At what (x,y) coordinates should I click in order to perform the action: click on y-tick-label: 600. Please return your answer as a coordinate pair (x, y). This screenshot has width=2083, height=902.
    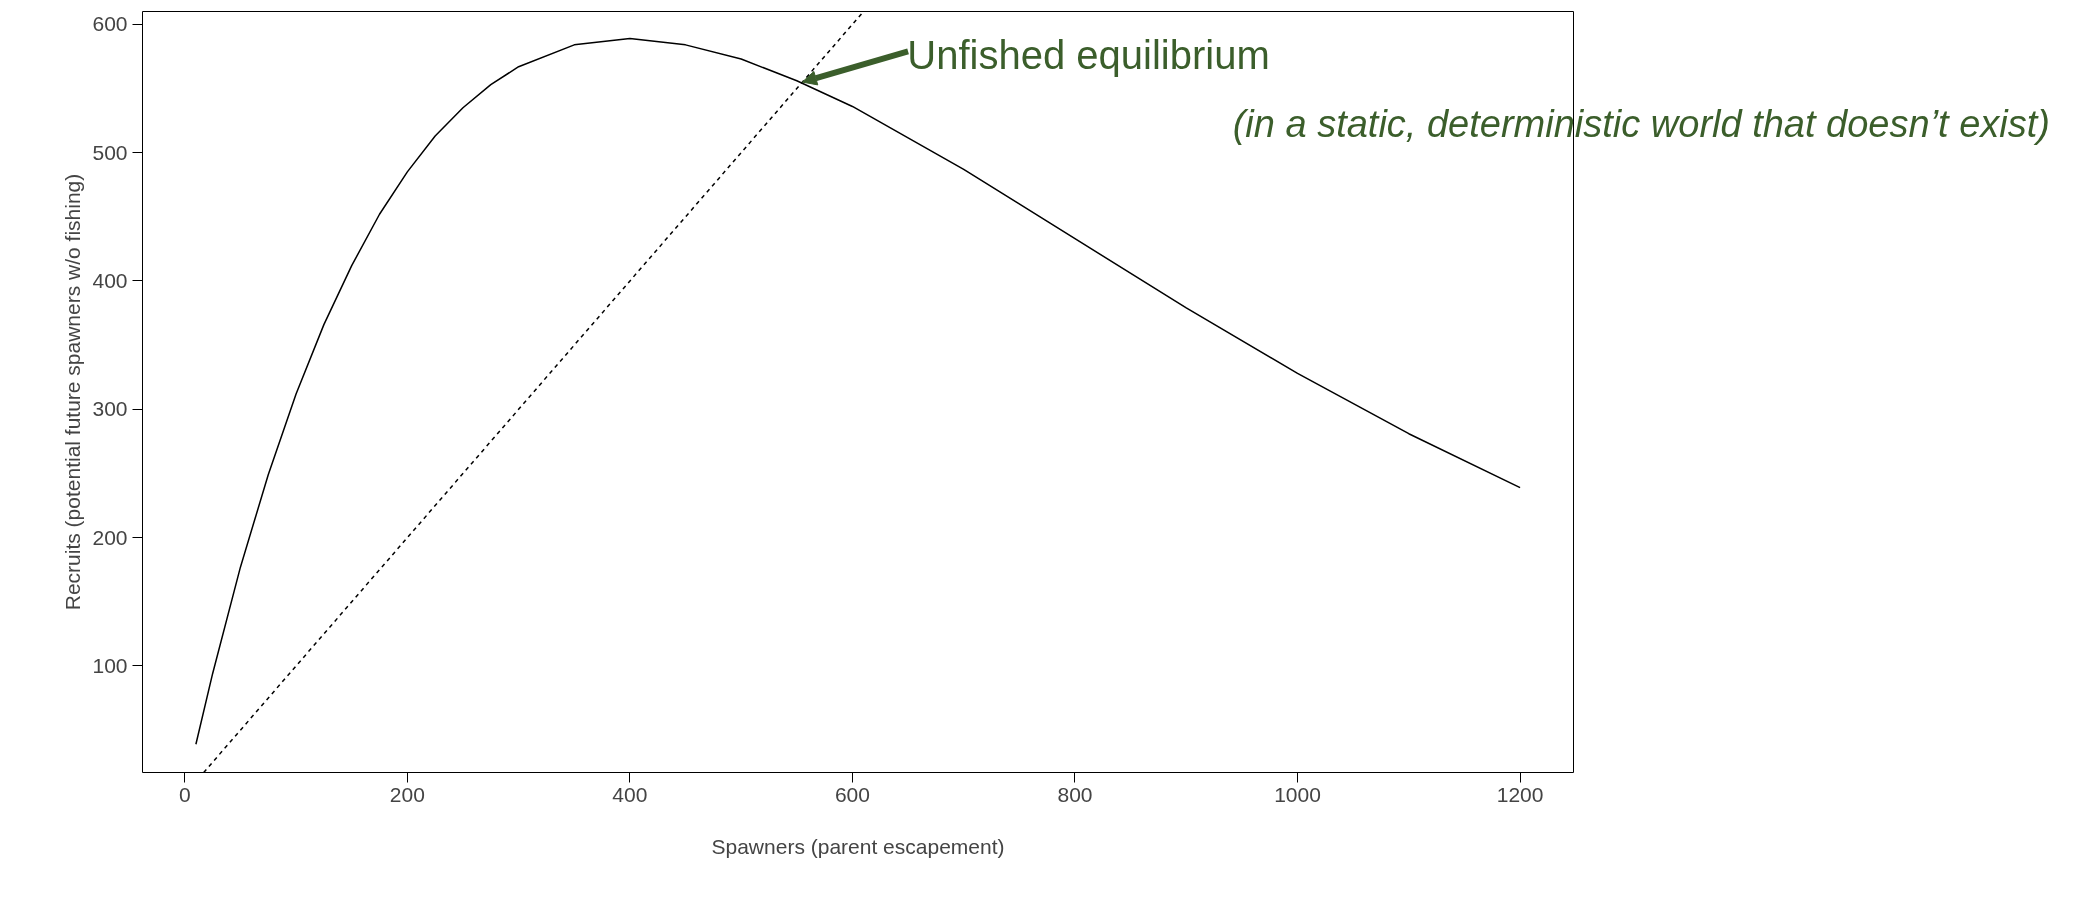
    Looking at the image, I should click on (110, 24).